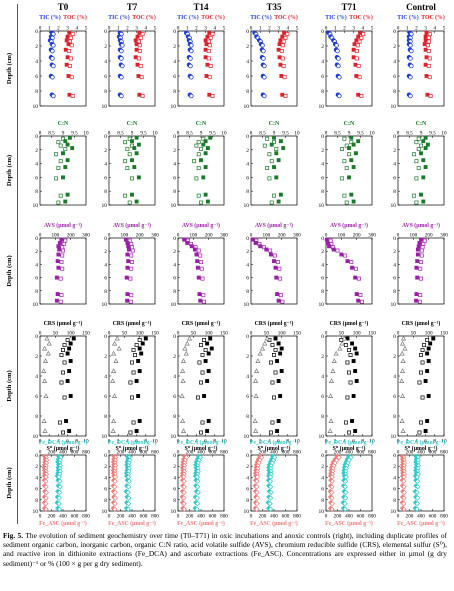 The height and width of the screenshot is (591, 454). Describe the element at coordinates (322, 165) in the screenshot. I see `ytick-label-r2c4-2: 4` at that location.